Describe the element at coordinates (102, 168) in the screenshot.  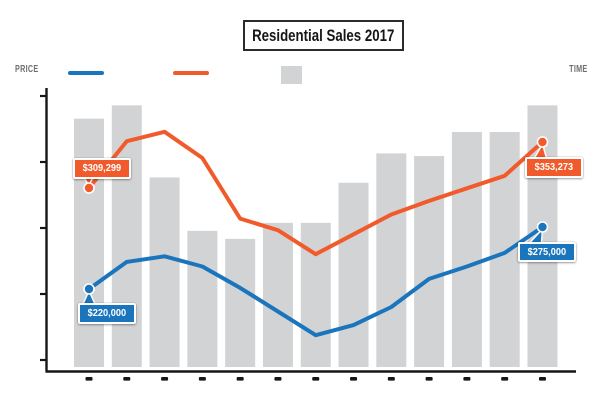
I see `callout-orange-start: $309,299` at that location.